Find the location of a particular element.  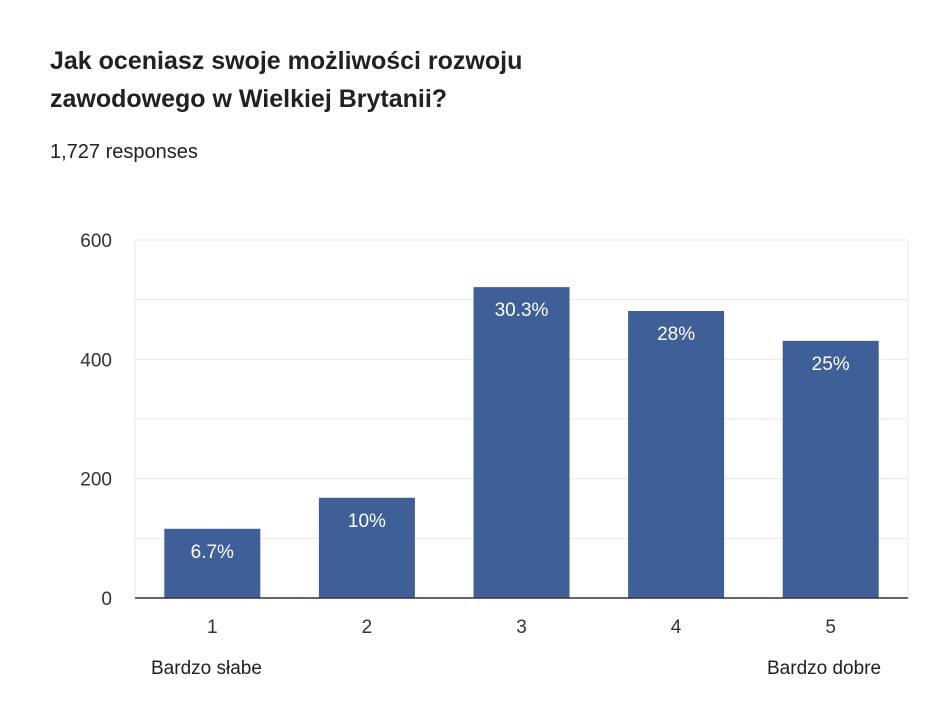

x-tick-label: 5 is located at coordinates (830, 627).